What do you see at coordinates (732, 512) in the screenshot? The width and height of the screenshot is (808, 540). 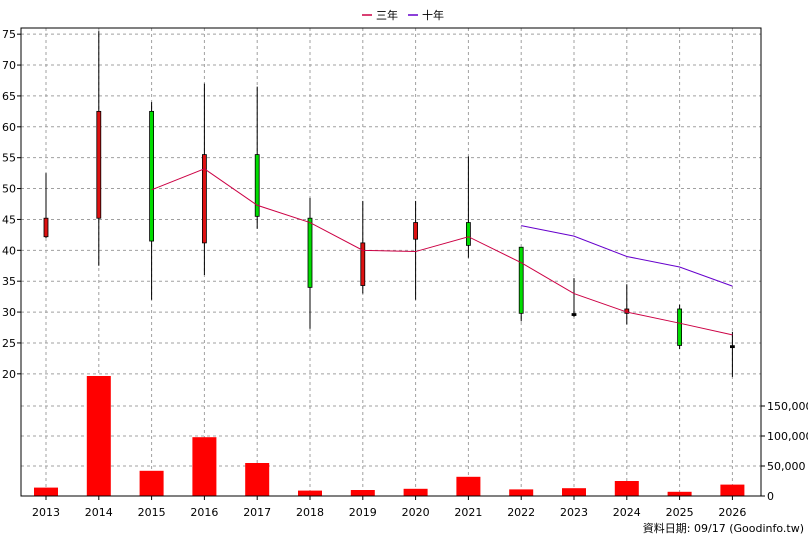 I see `x-tick-label: 2026` at bounding box center [732, 512].